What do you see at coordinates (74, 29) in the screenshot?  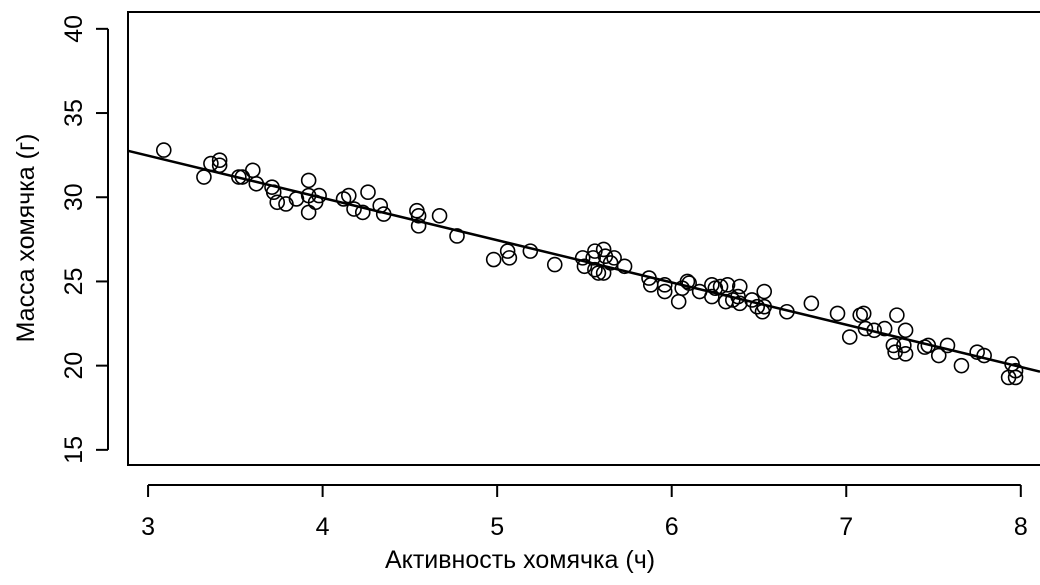 I see `y-tick-label: 40` at bounding box center [74, 29].